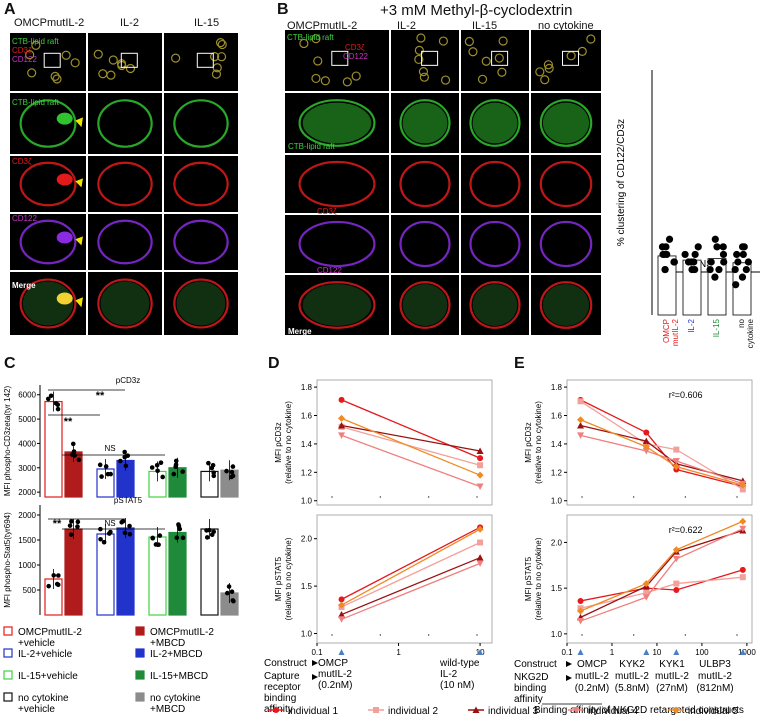  I want to click on y-axis-label: MFI pCD3z, so click(278, 442).